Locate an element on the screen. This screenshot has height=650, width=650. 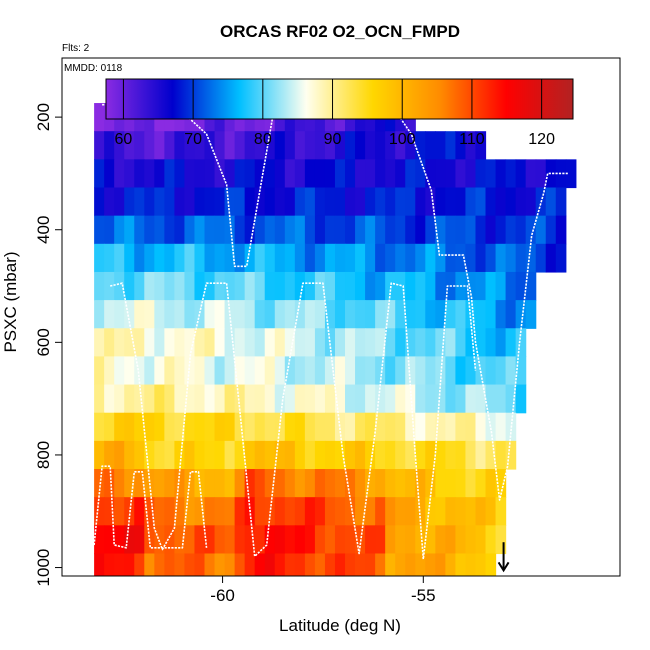
y-axis-label: PSXC (mbar) is located at coordinates (10, 301).